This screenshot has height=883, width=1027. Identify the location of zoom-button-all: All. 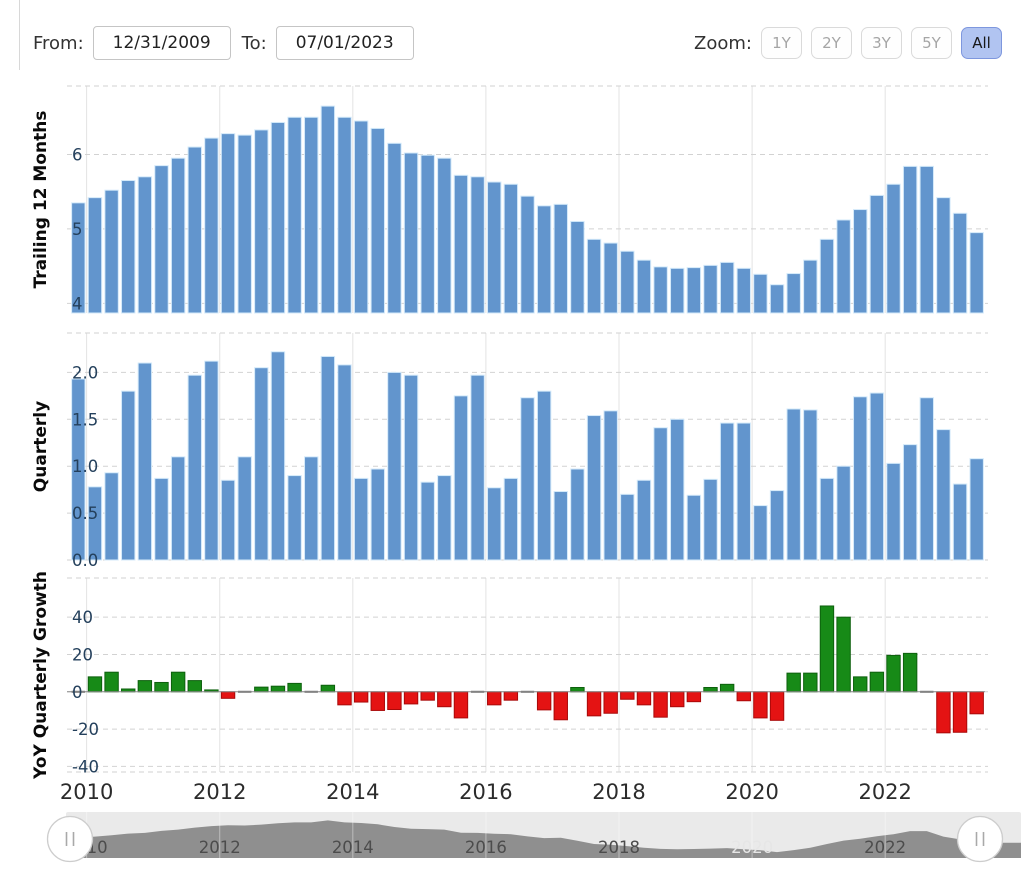
(981, 43).